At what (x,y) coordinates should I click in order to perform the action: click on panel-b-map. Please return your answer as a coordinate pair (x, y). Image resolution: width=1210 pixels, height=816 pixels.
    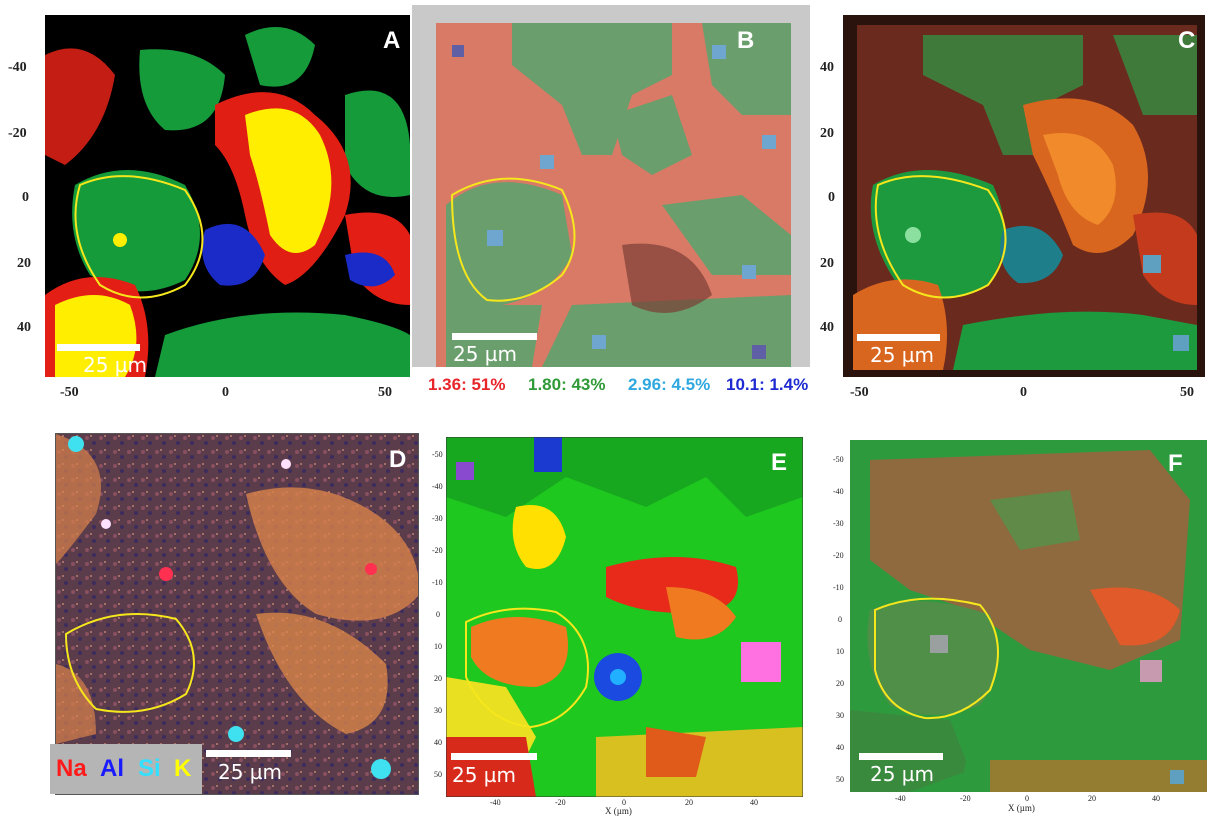
    Looking at the image, I should click on (611, 186).